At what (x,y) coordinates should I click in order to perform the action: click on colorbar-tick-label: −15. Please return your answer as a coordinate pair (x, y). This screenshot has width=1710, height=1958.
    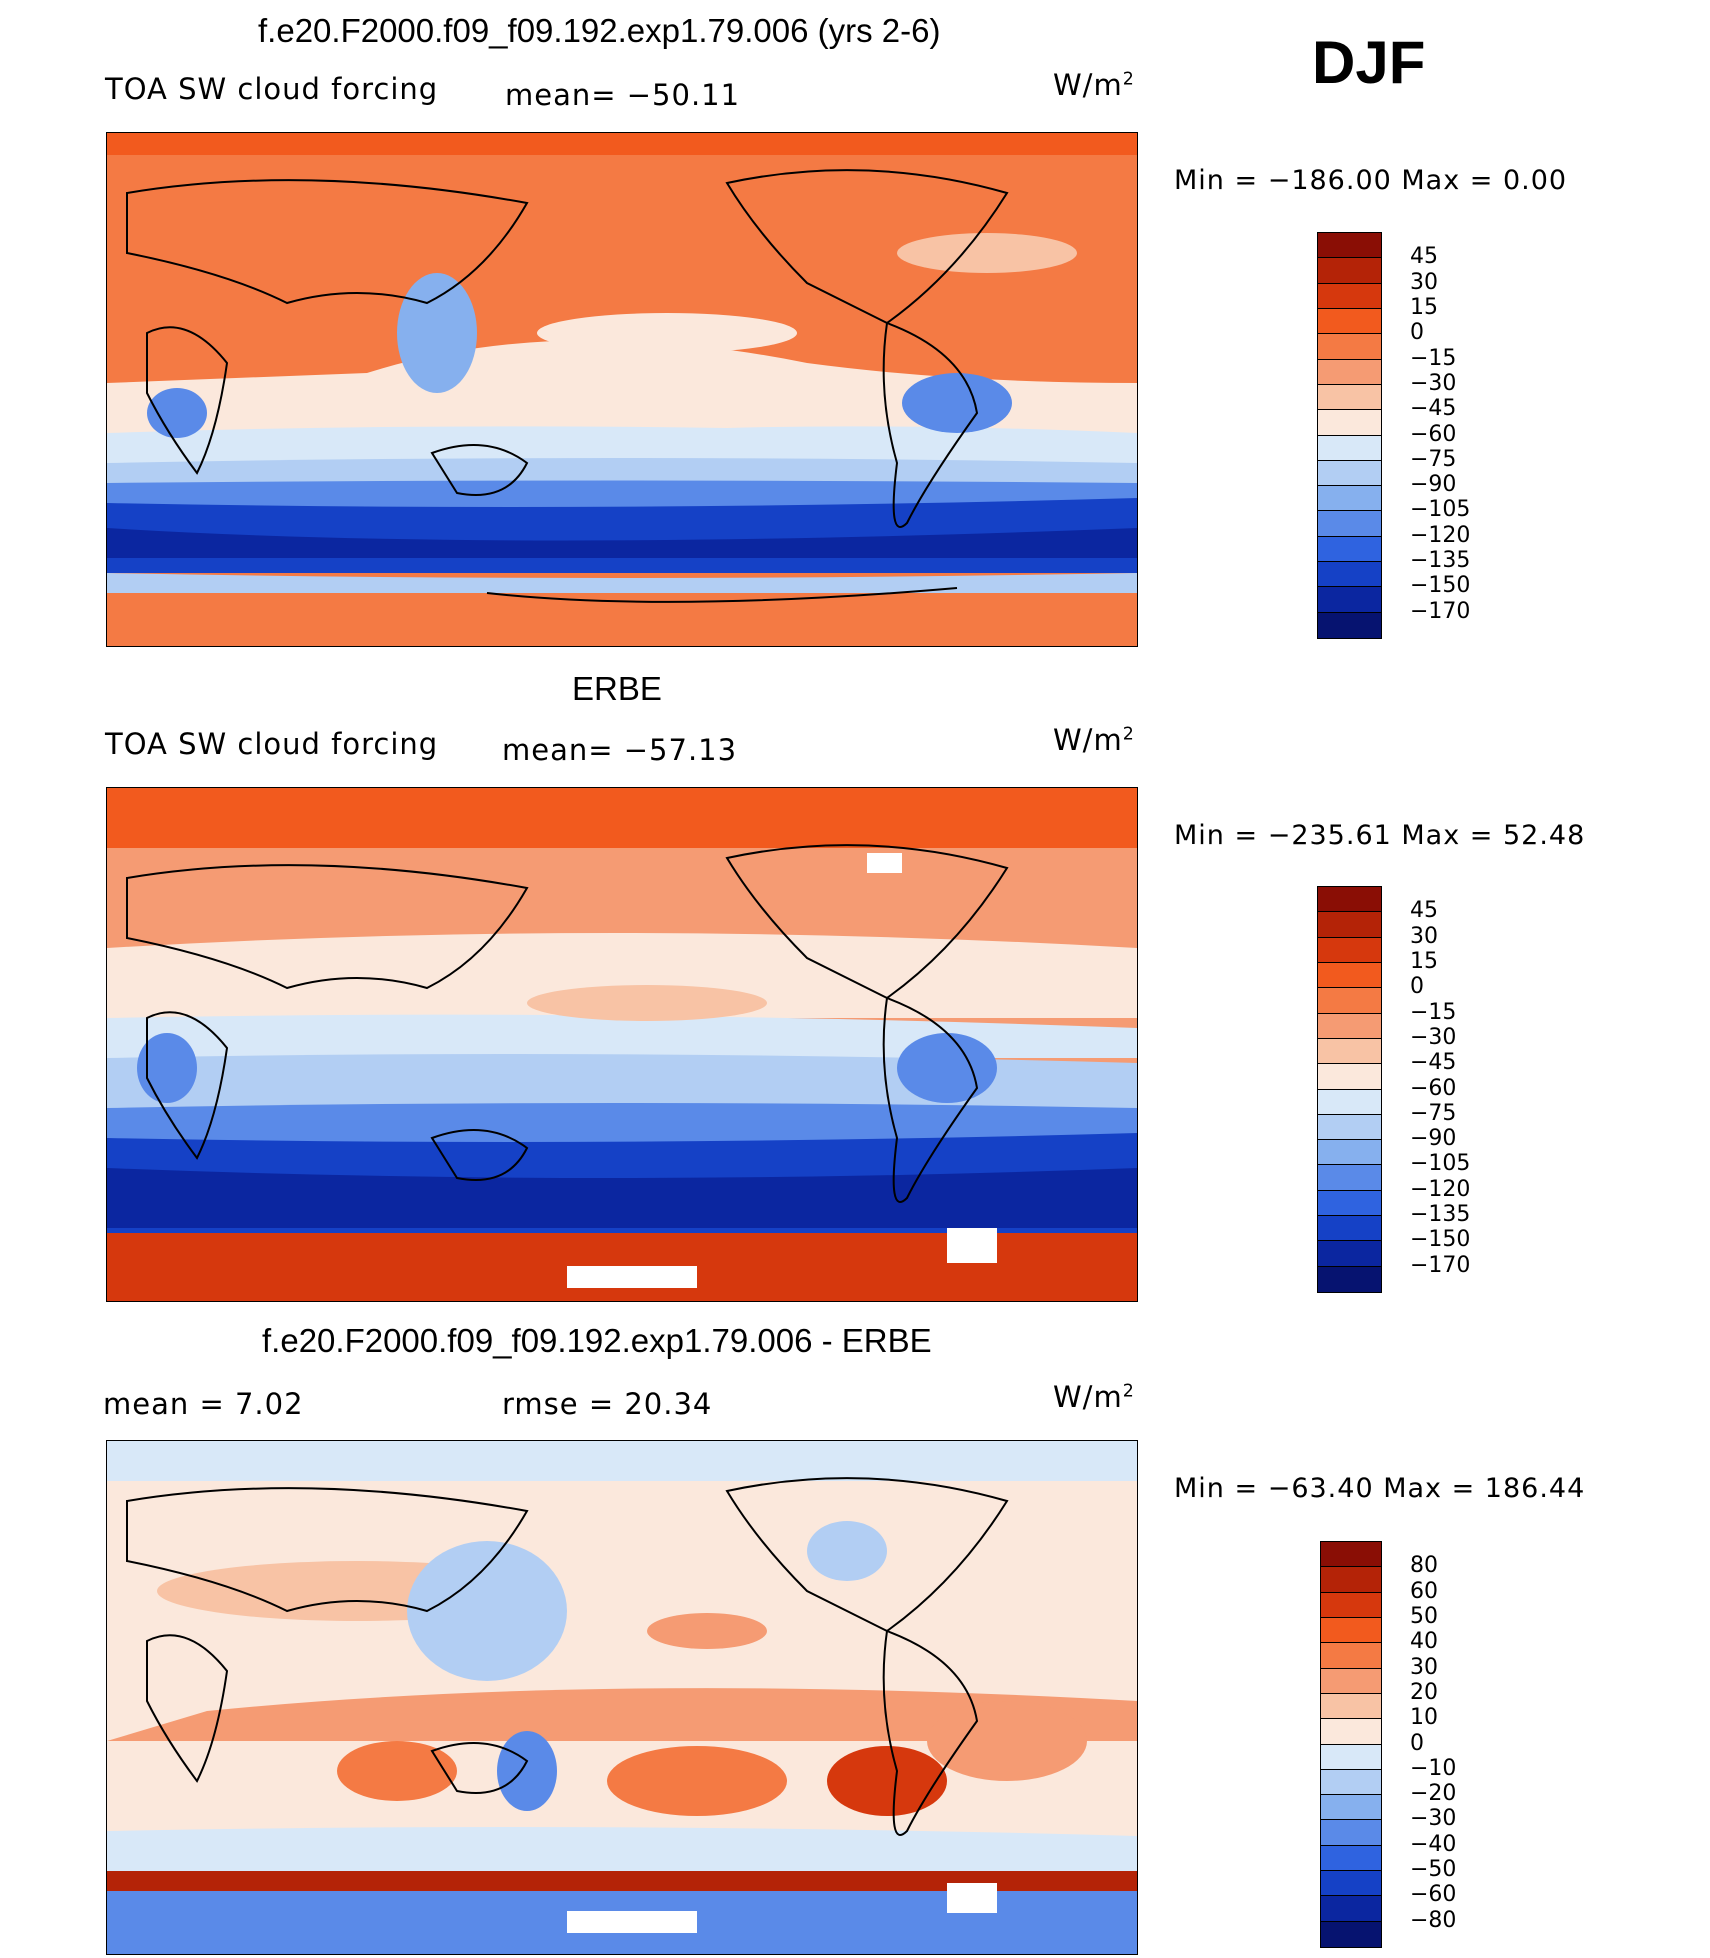
    Looking at the image, I should click on (1433, 1012).